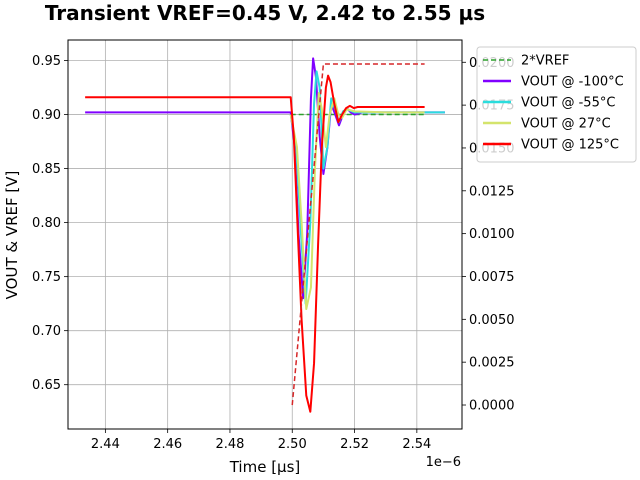  Describe the element at coordinates (46, 385) in the screenshot. I see `y-tick-label: 0.65` at that location.